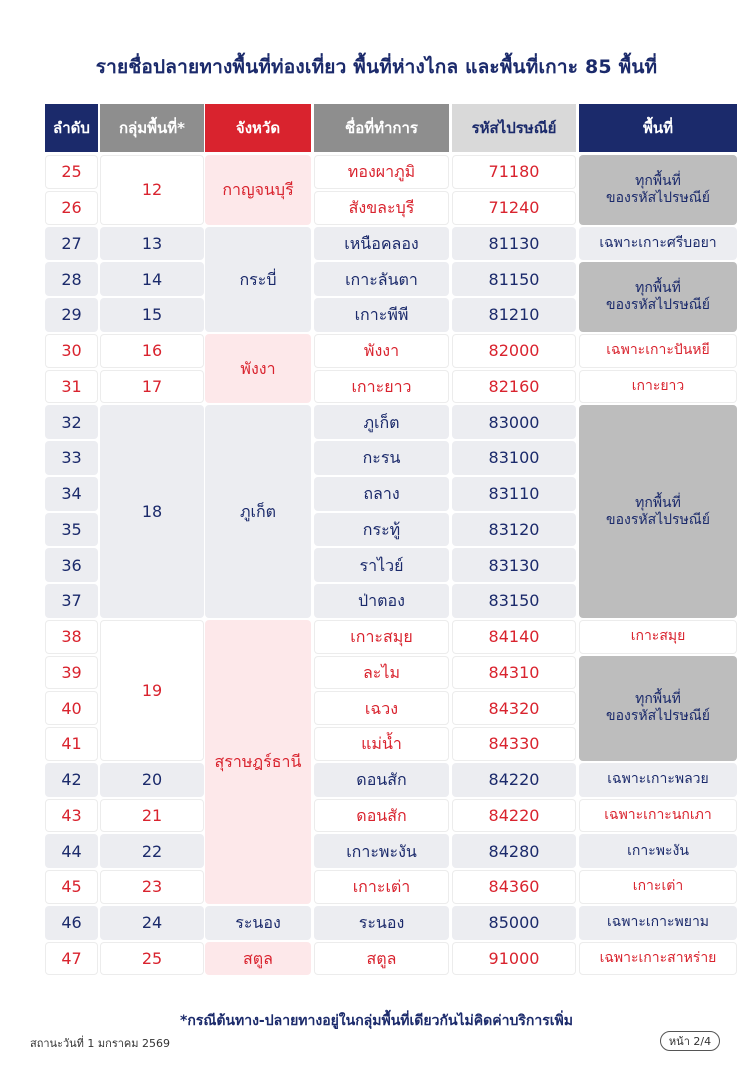 The height and width of the screenshot is (1078, 753). What do you see at coordinates (514, 958) in the screenshot?
I see `row-postcode: 91000` at bounding box center [514, 958].